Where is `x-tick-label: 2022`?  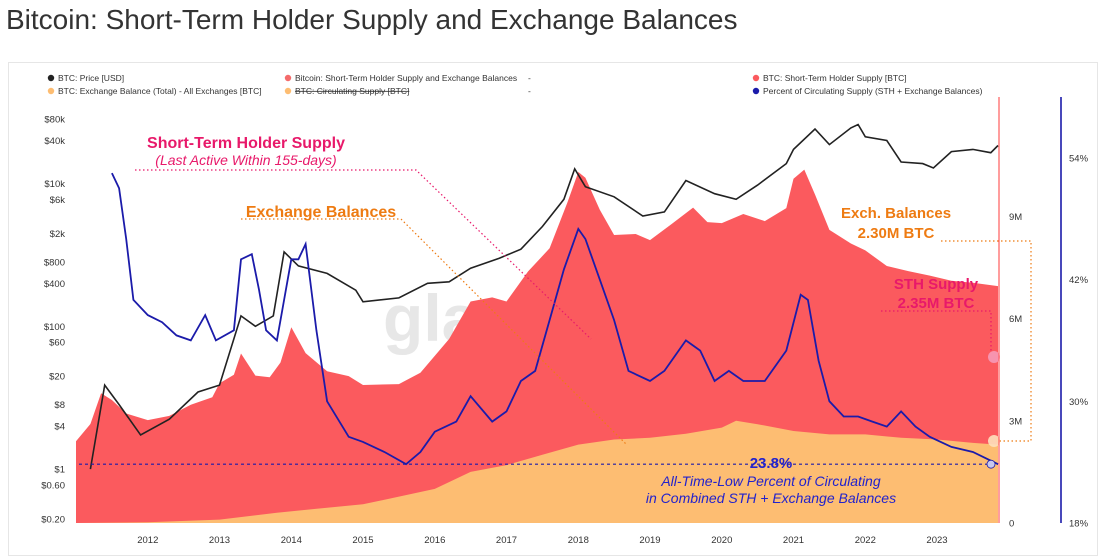 x-tick-label: 2022 is located at coordinates (865, 540).